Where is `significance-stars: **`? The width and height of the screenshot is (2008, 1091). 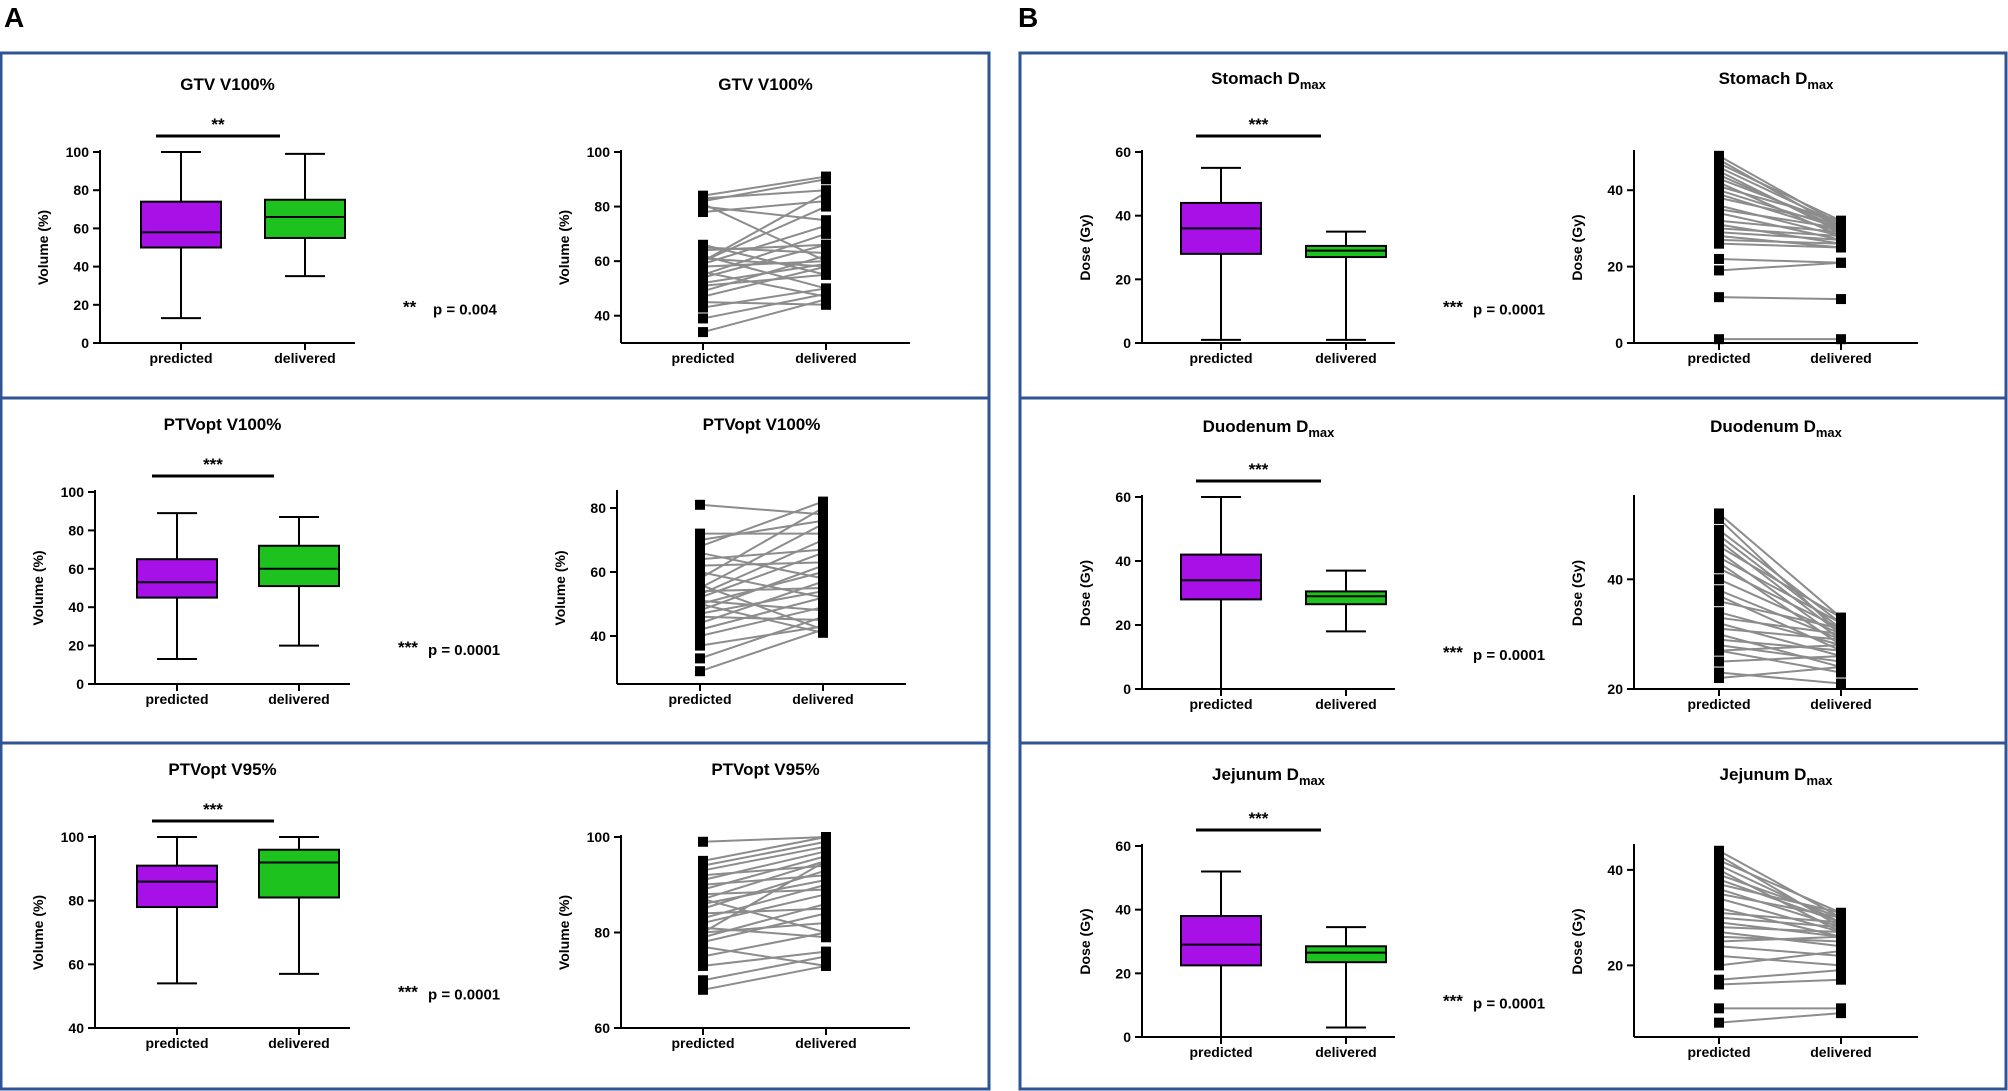
significance-stars: ** is located at coordinates (218, 124).